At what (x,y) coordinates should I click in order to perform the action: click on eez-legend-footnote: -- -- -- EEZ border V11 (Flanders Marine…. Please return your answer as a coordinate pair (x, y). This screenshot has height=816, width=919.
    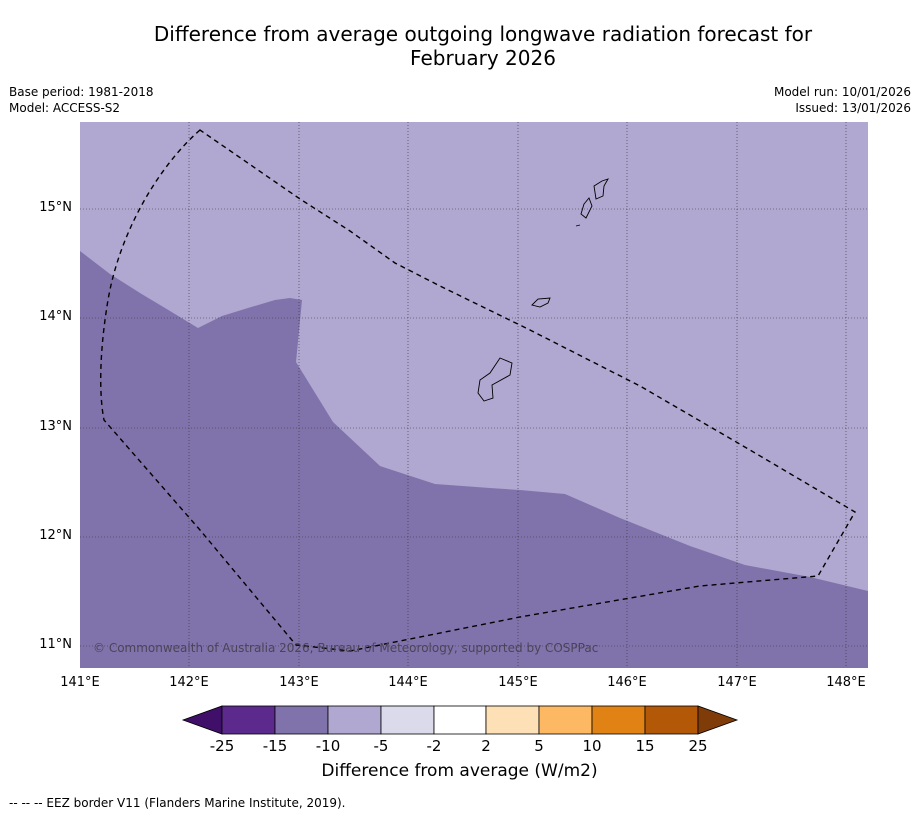
    Looking at the image, I should click on (177, 803).